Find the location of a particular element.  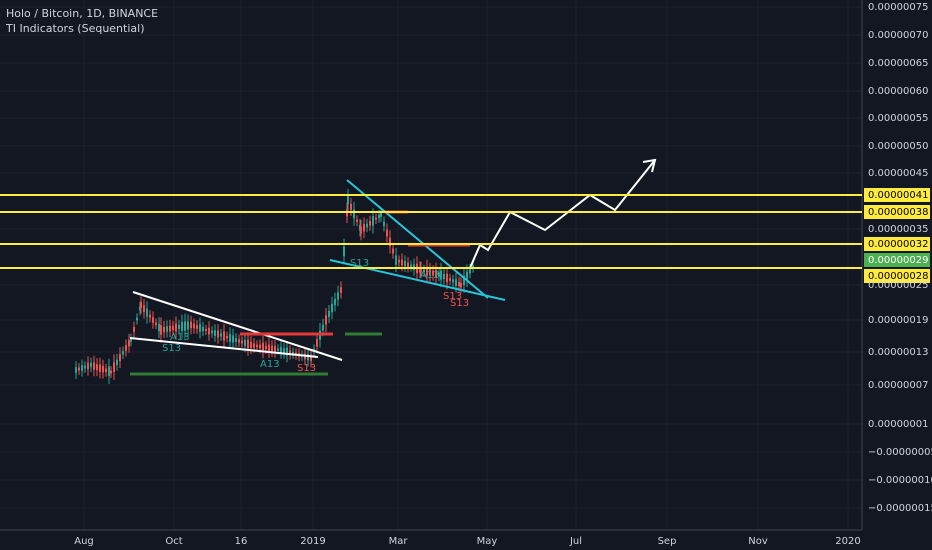

time-label: Nov is located at coordinates (758, 541).